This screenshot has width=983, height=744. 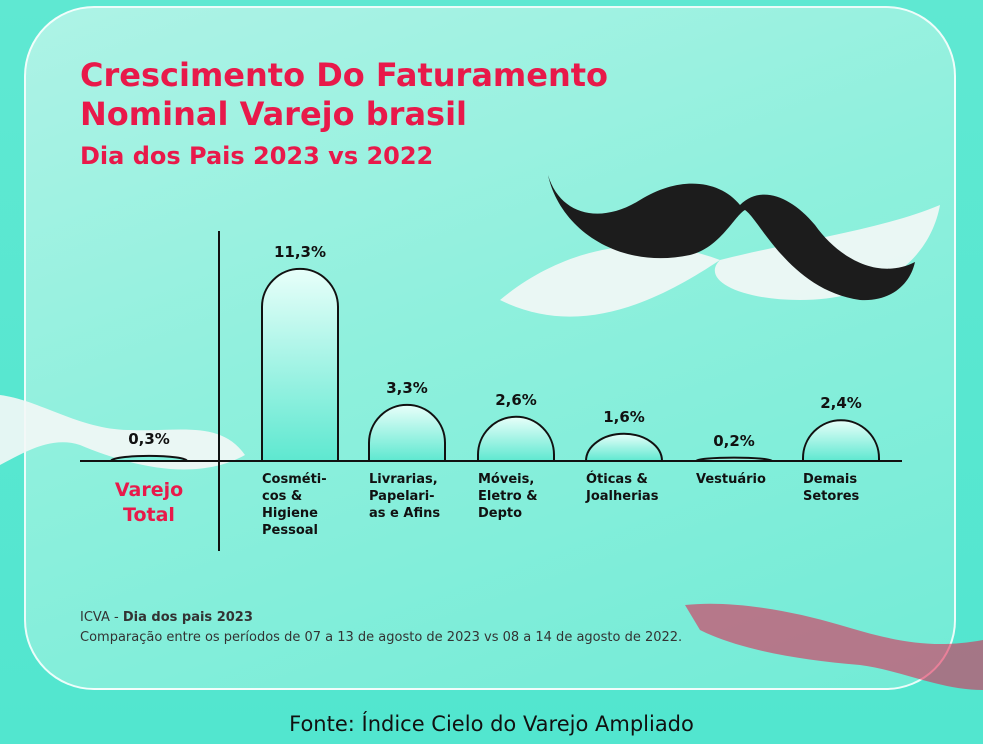 I want to click on chart-title: Crescimento Do Faturamento, so click(x=344, y=75).